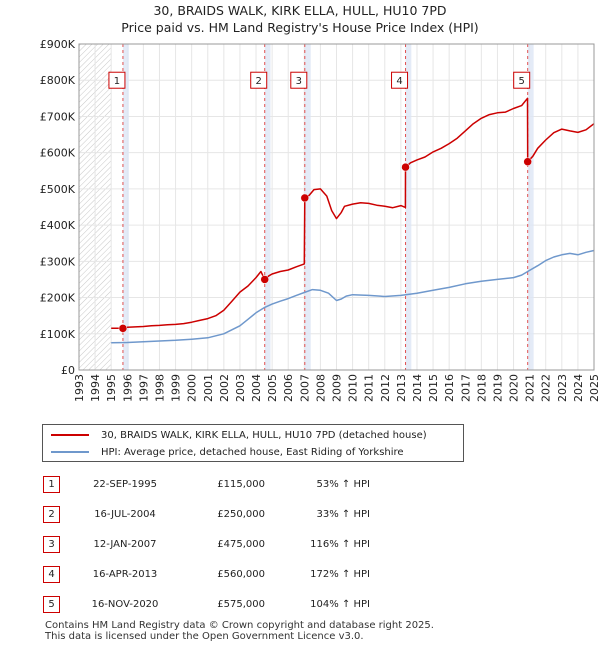  Describe the element at coordinates (522, 81) in the screenshot. I see `sale-label-number: 5` at that location.